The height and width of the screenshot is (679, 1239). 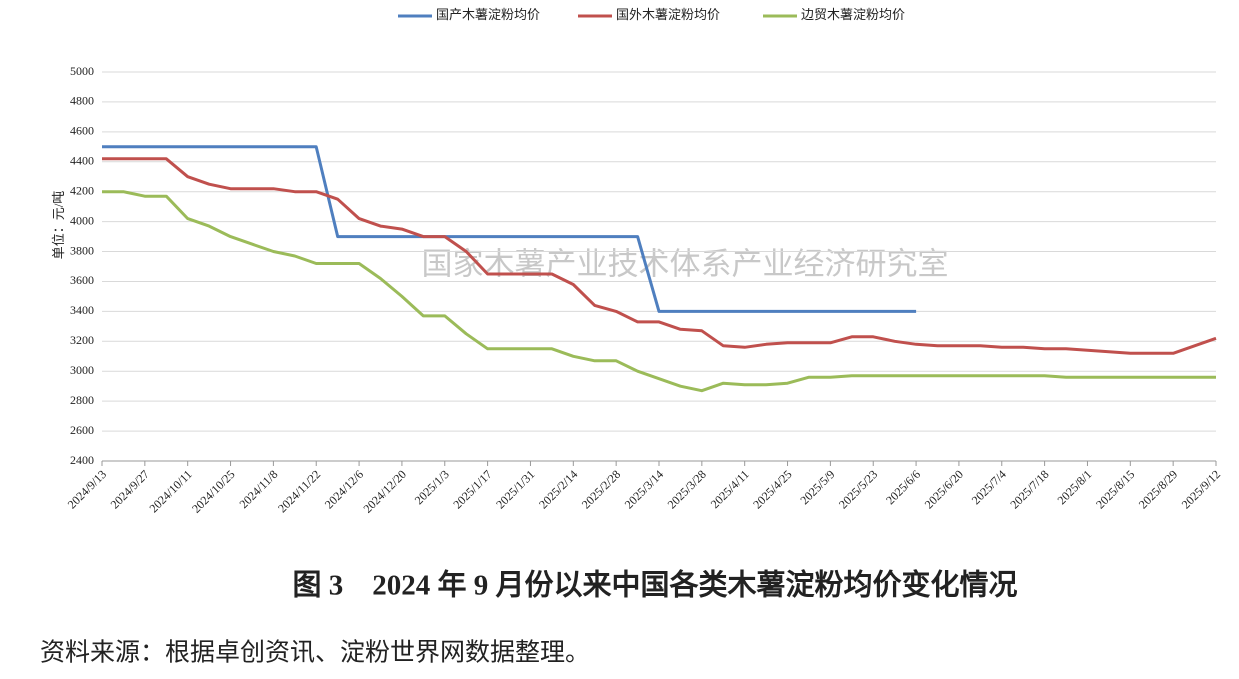 What do you see at coordinates (903, 487) in the screenshot?
I see `x-tick-label: 2025/6/6` at bounding box center [903, 487].